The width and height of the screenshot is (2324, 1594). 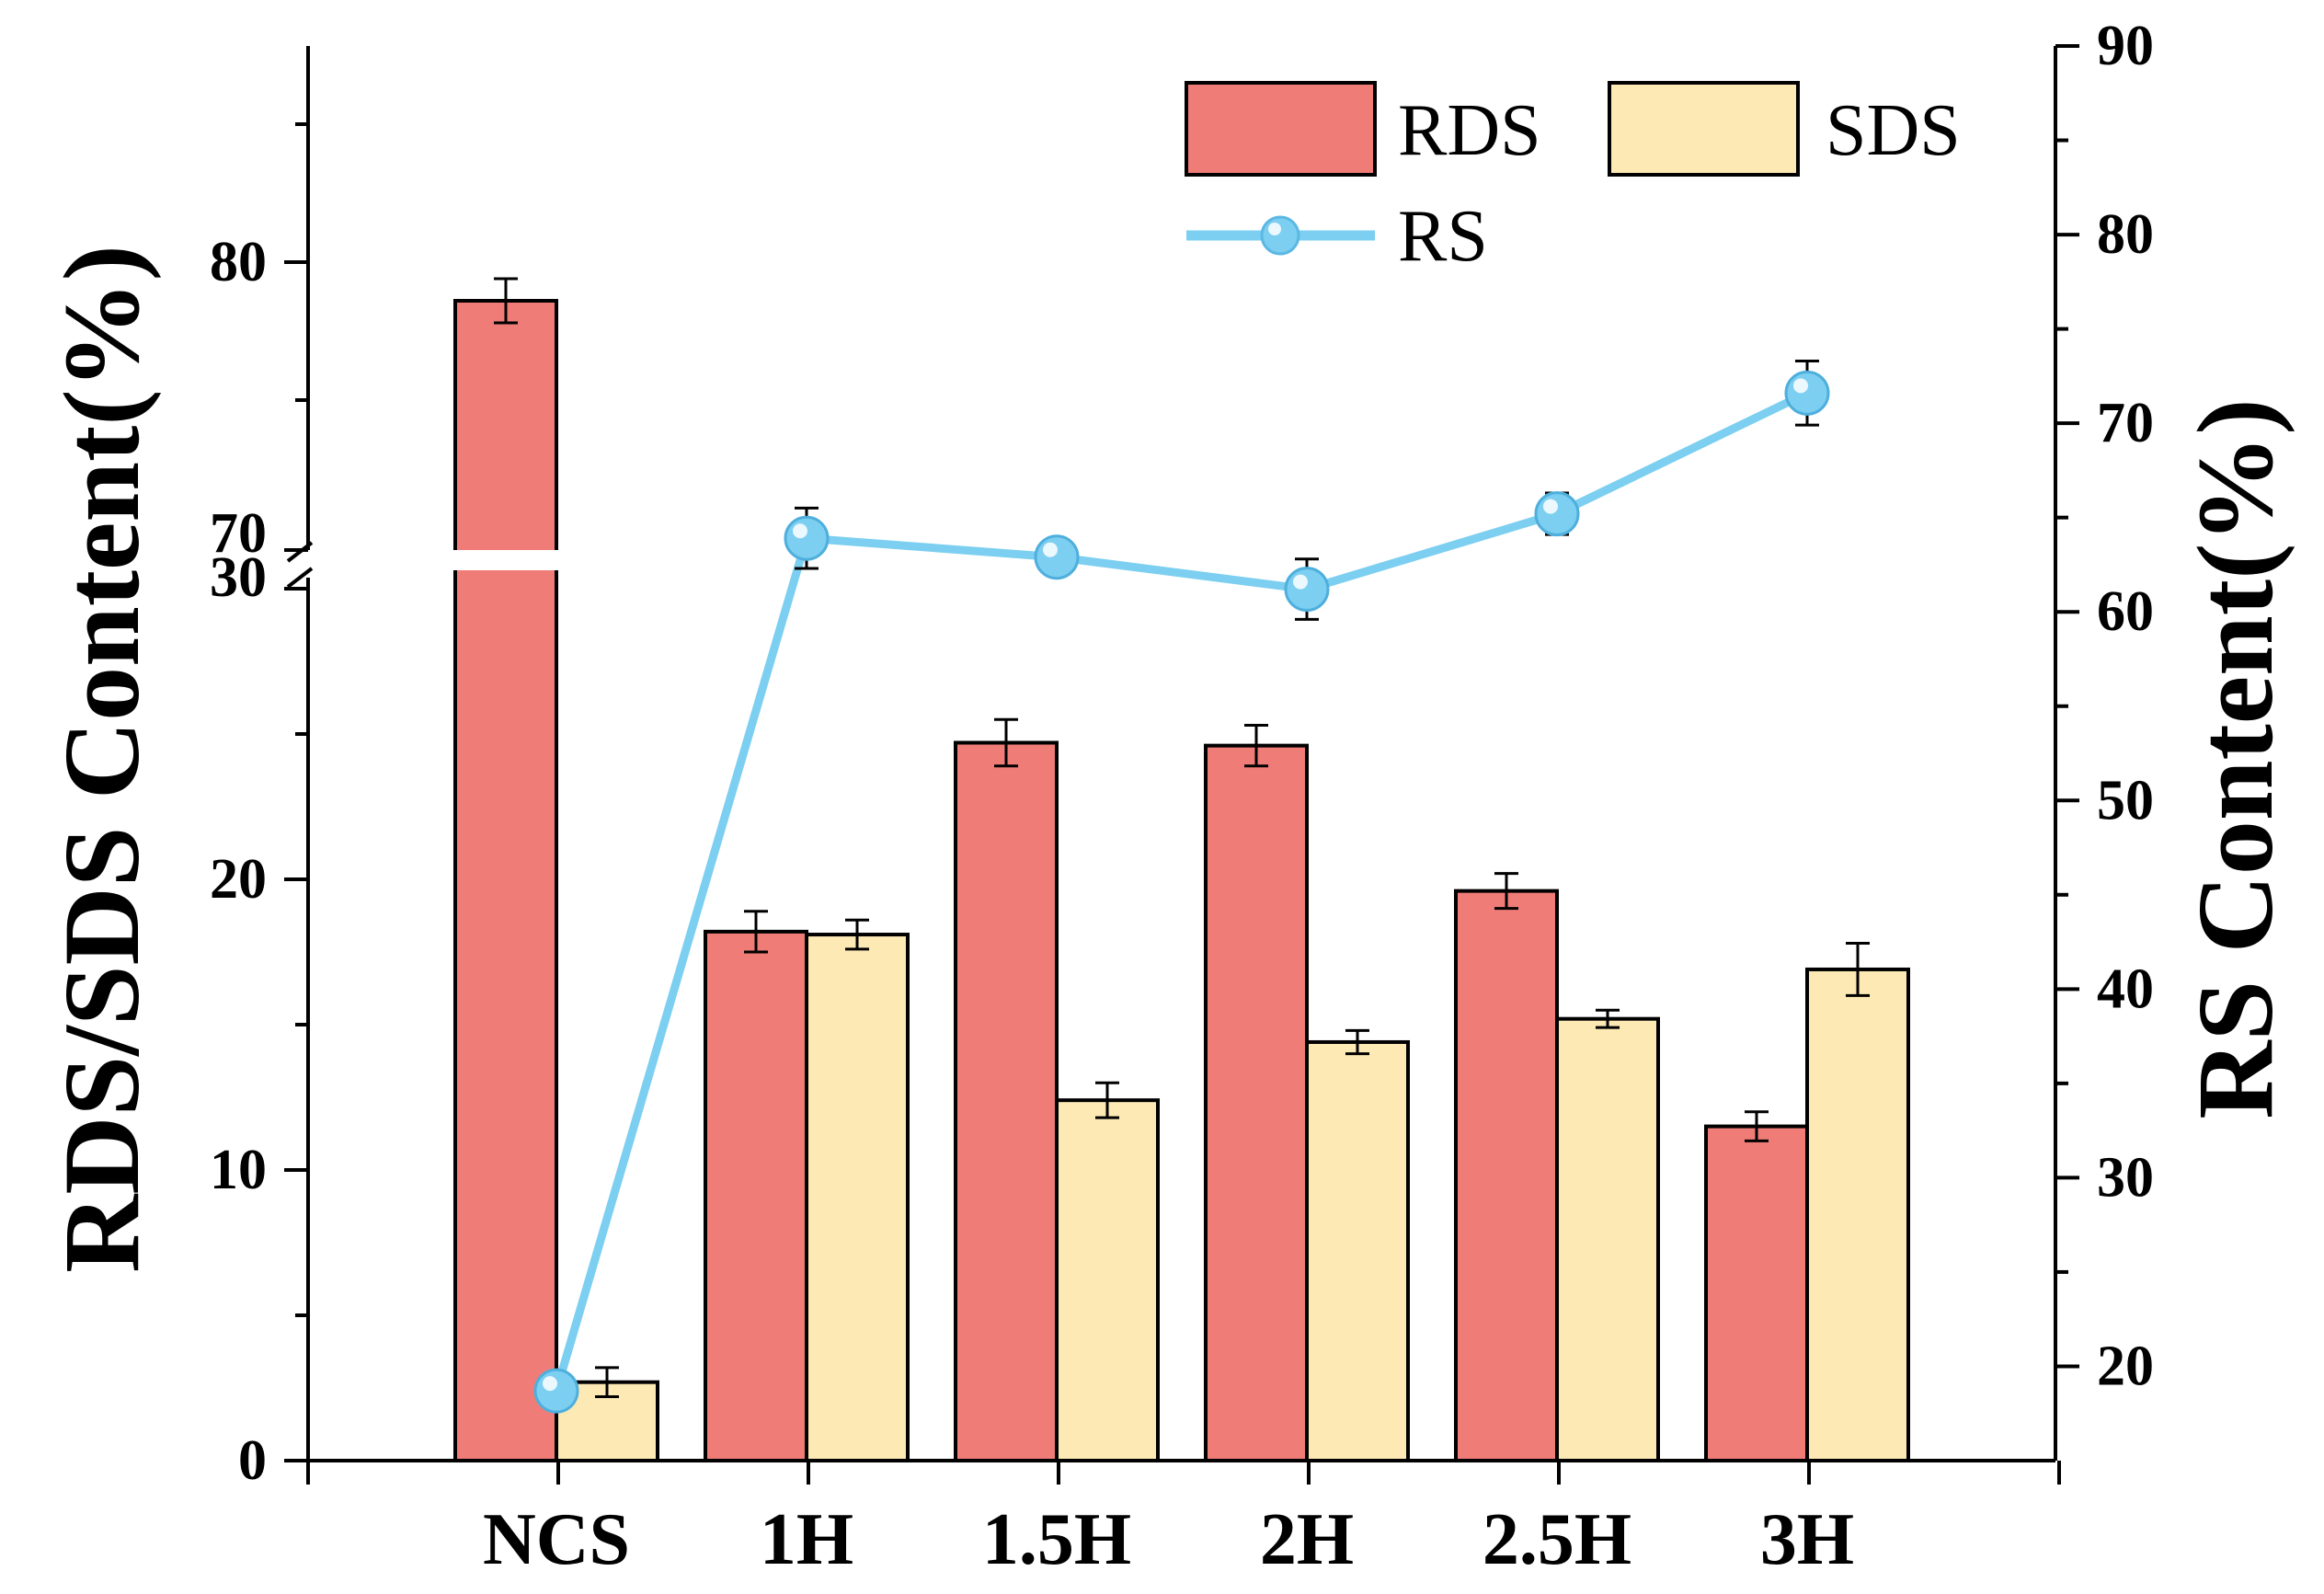 I want to click on right-tick-label-90: 90, so click(x=2125, y=46).